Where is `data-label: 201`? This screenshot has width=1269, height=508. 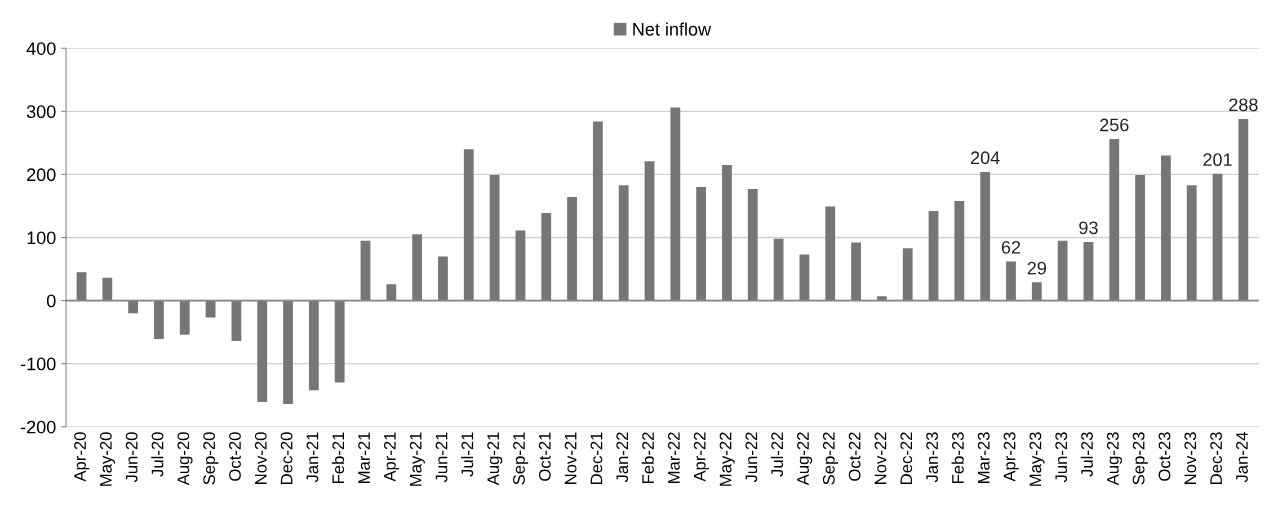
data-label: 201 is located at coordinates (1217, 160).